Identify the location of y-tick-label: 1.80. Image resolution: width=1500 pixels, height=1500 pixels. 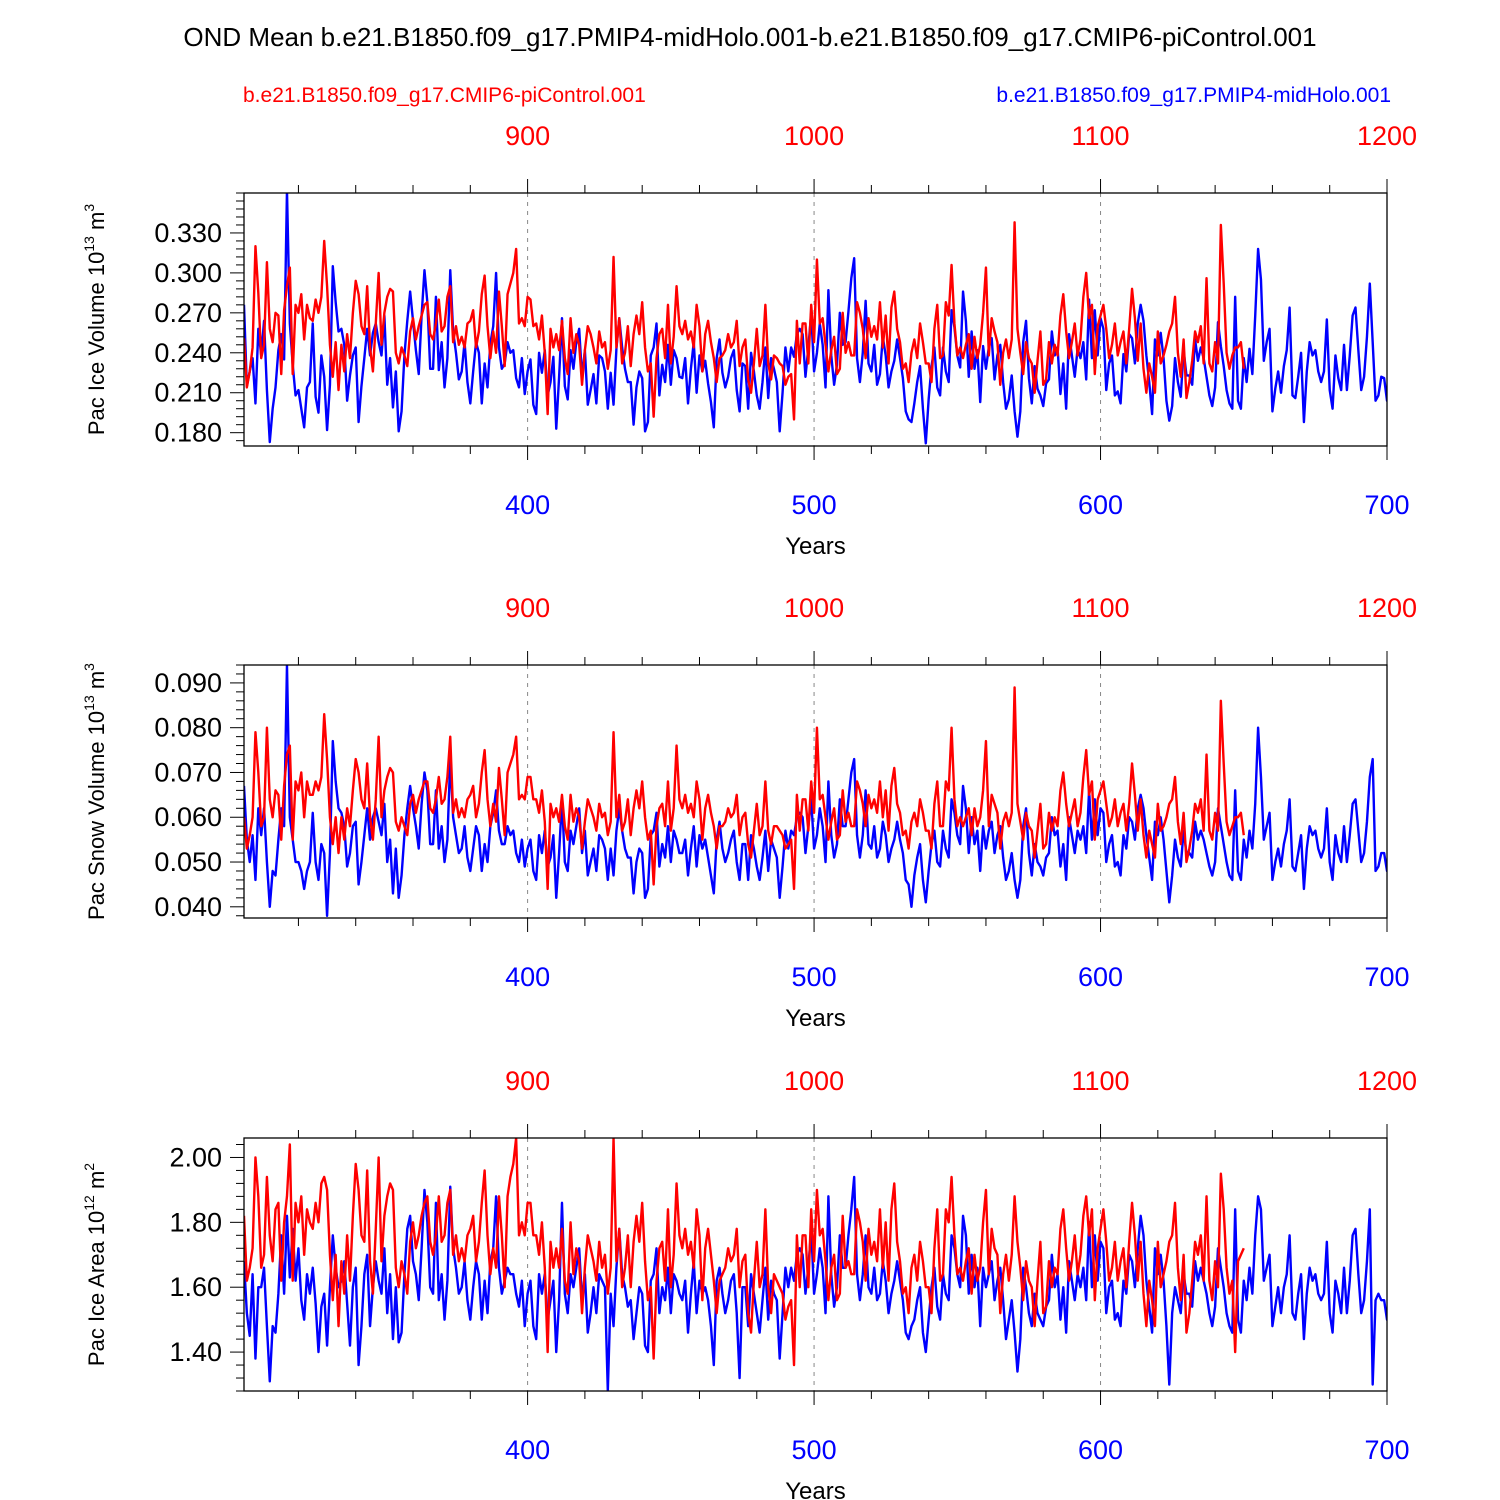
(195, 1222).